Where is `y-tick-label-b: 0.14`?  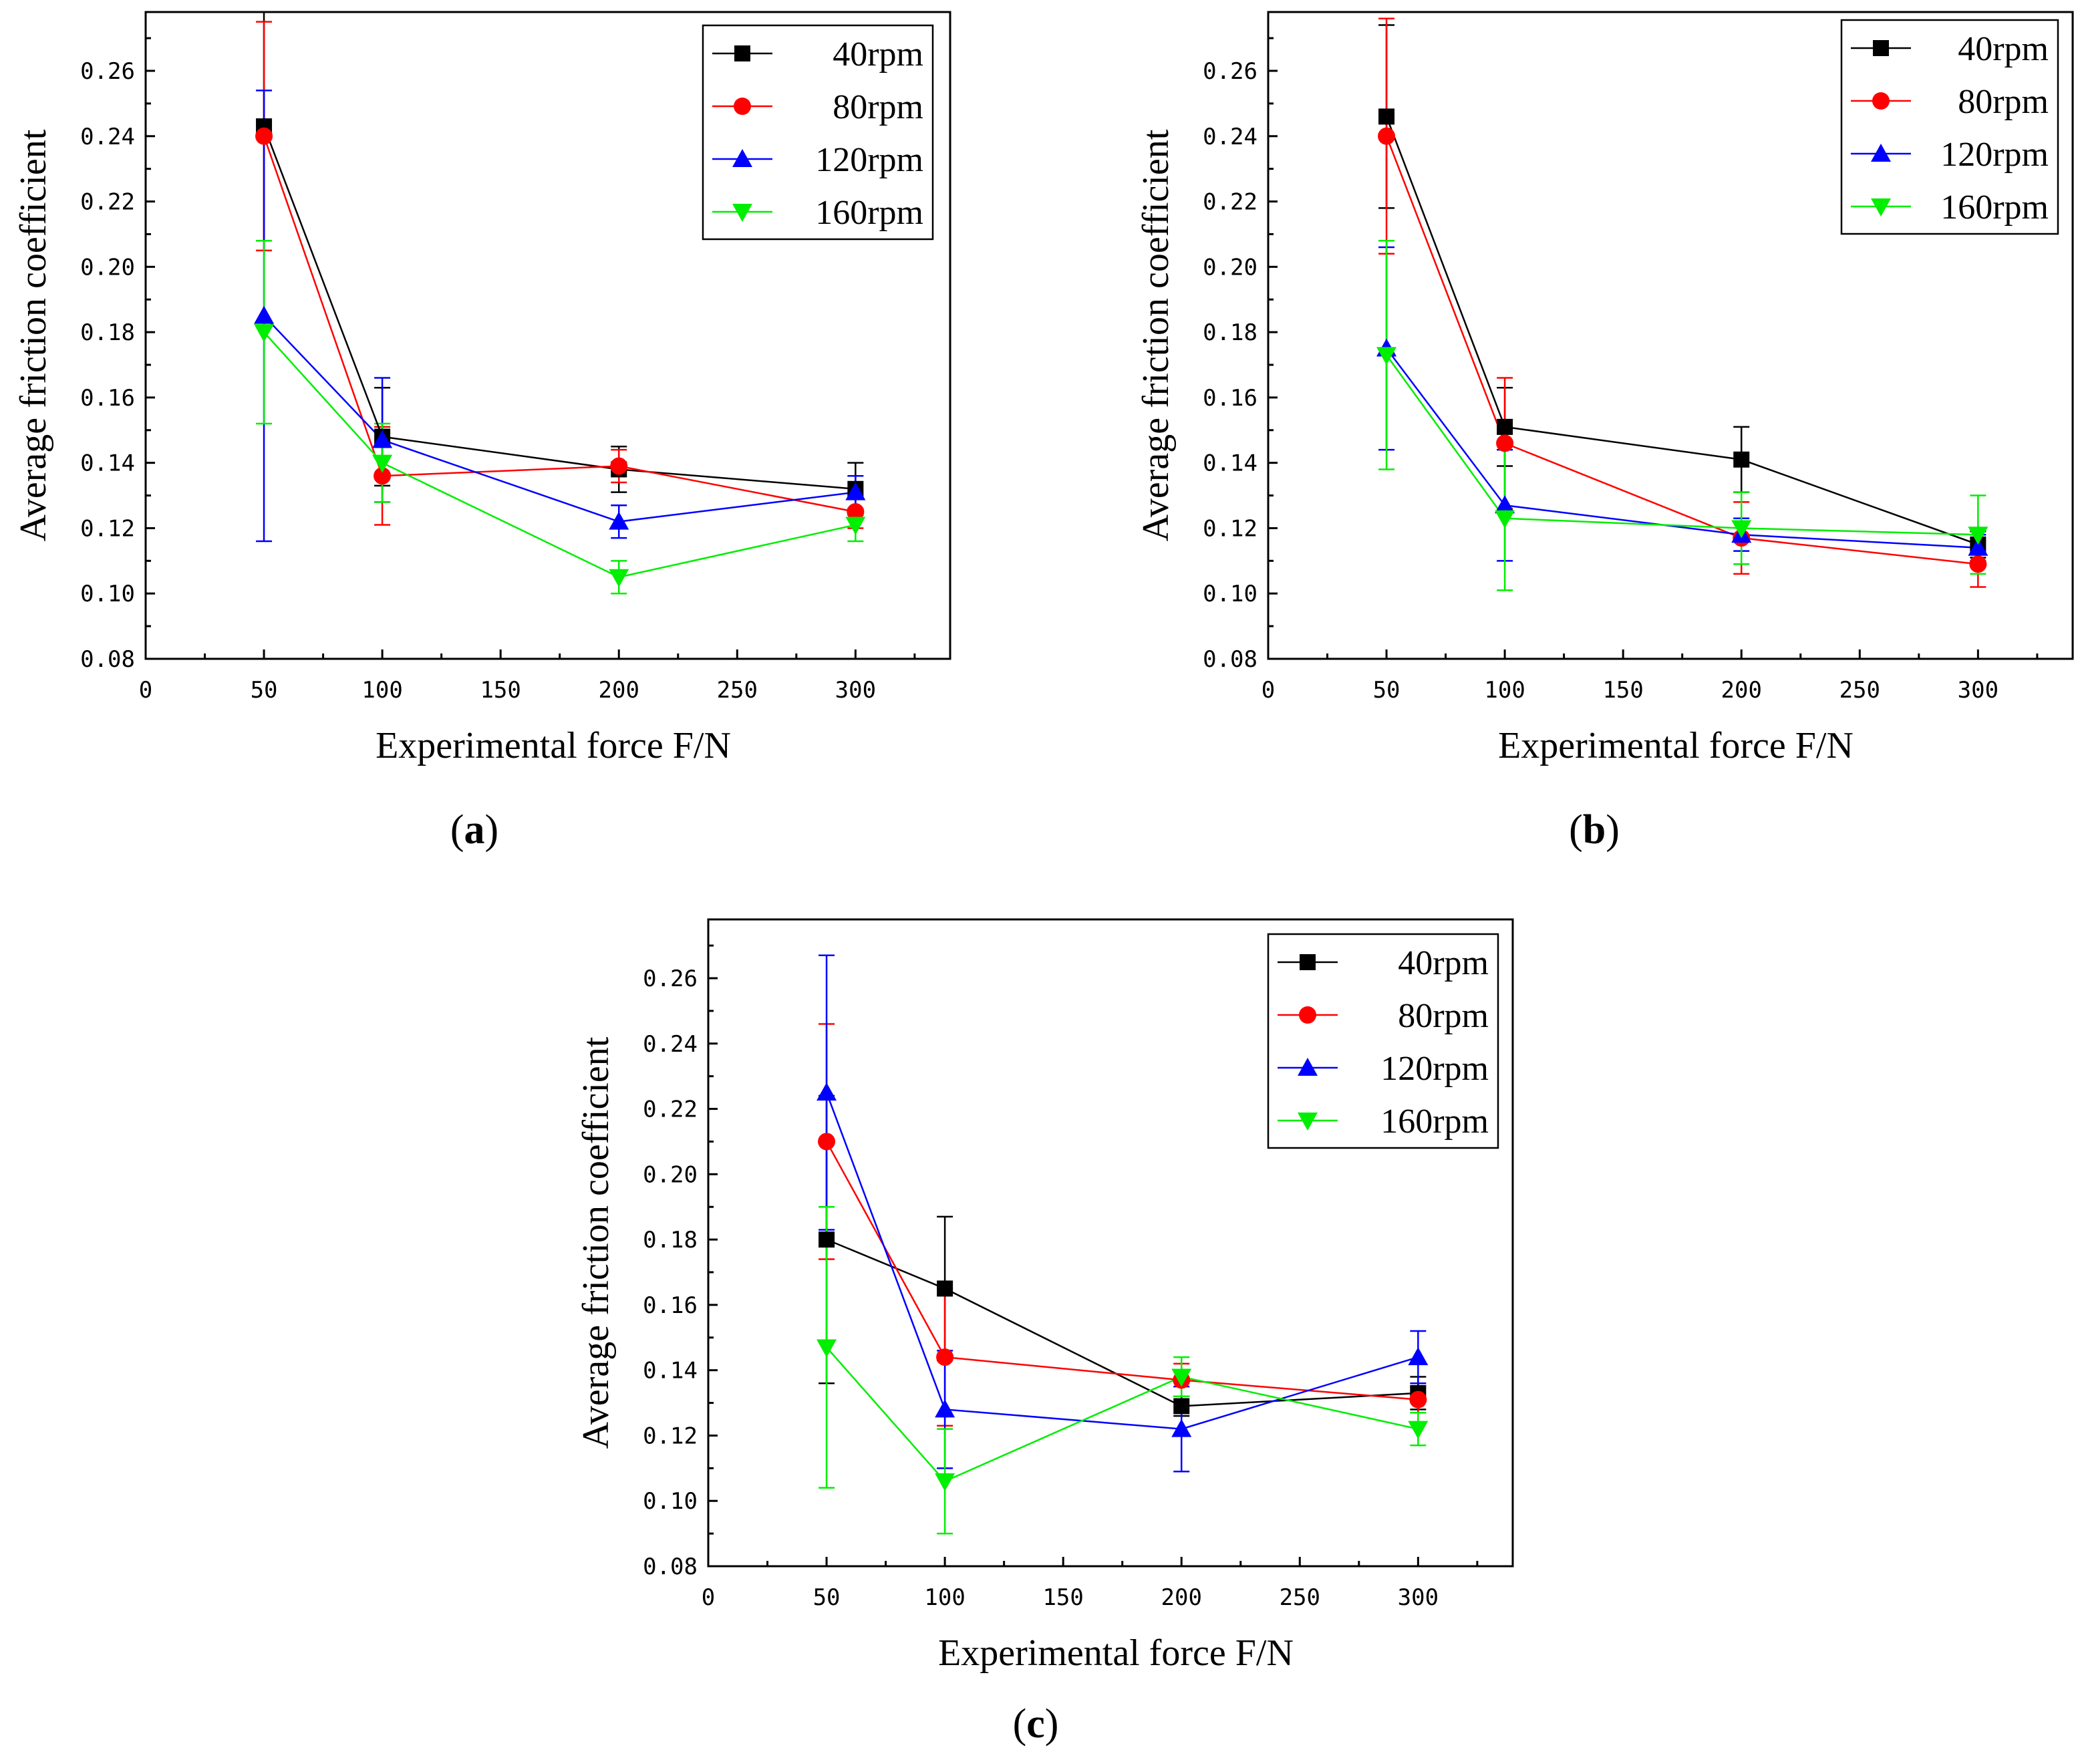 y-tick-label-b: 0.14 is located at coordinates (1230, 464).